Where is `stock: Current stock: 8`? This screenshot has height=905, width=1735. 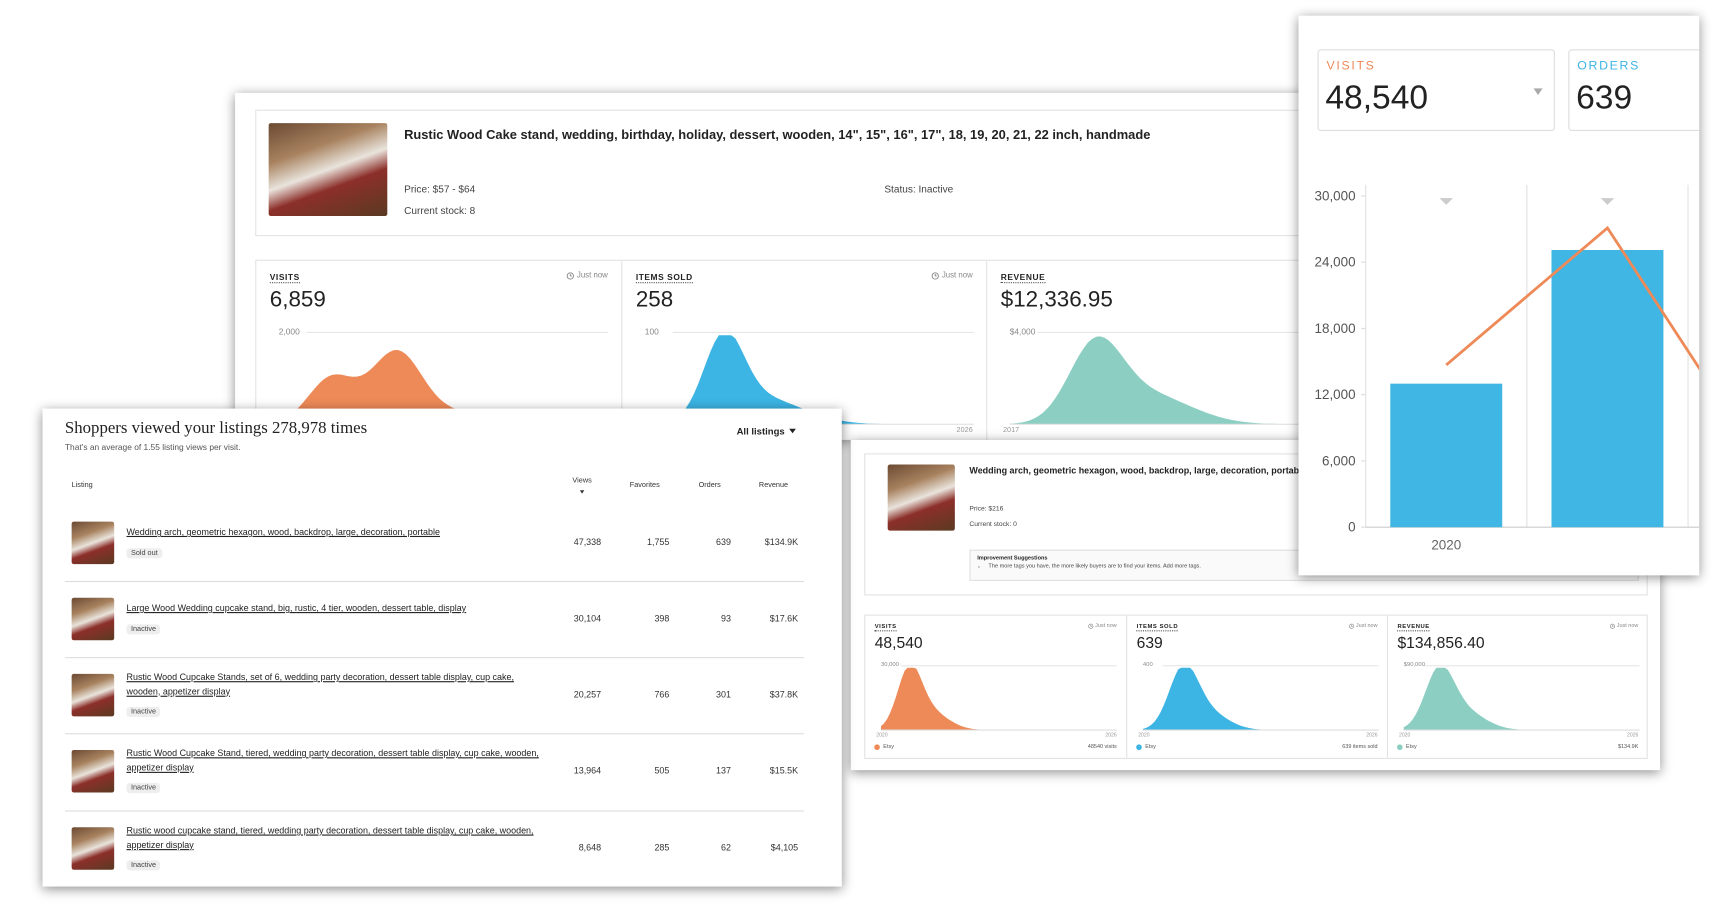 stock: Current stock: 8 is located at coordinates (440, 210).